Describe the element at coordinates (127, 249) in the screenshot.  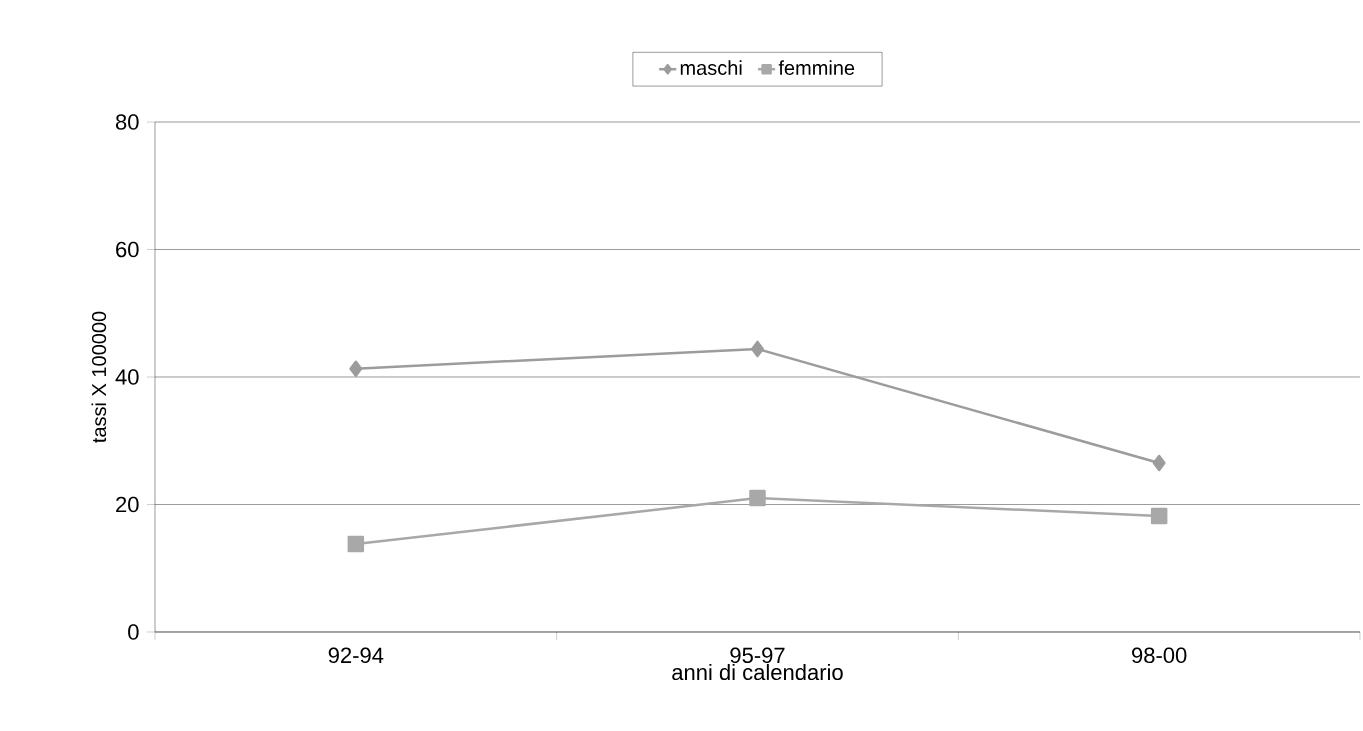
I see `y-tick-label: 60` at that location.